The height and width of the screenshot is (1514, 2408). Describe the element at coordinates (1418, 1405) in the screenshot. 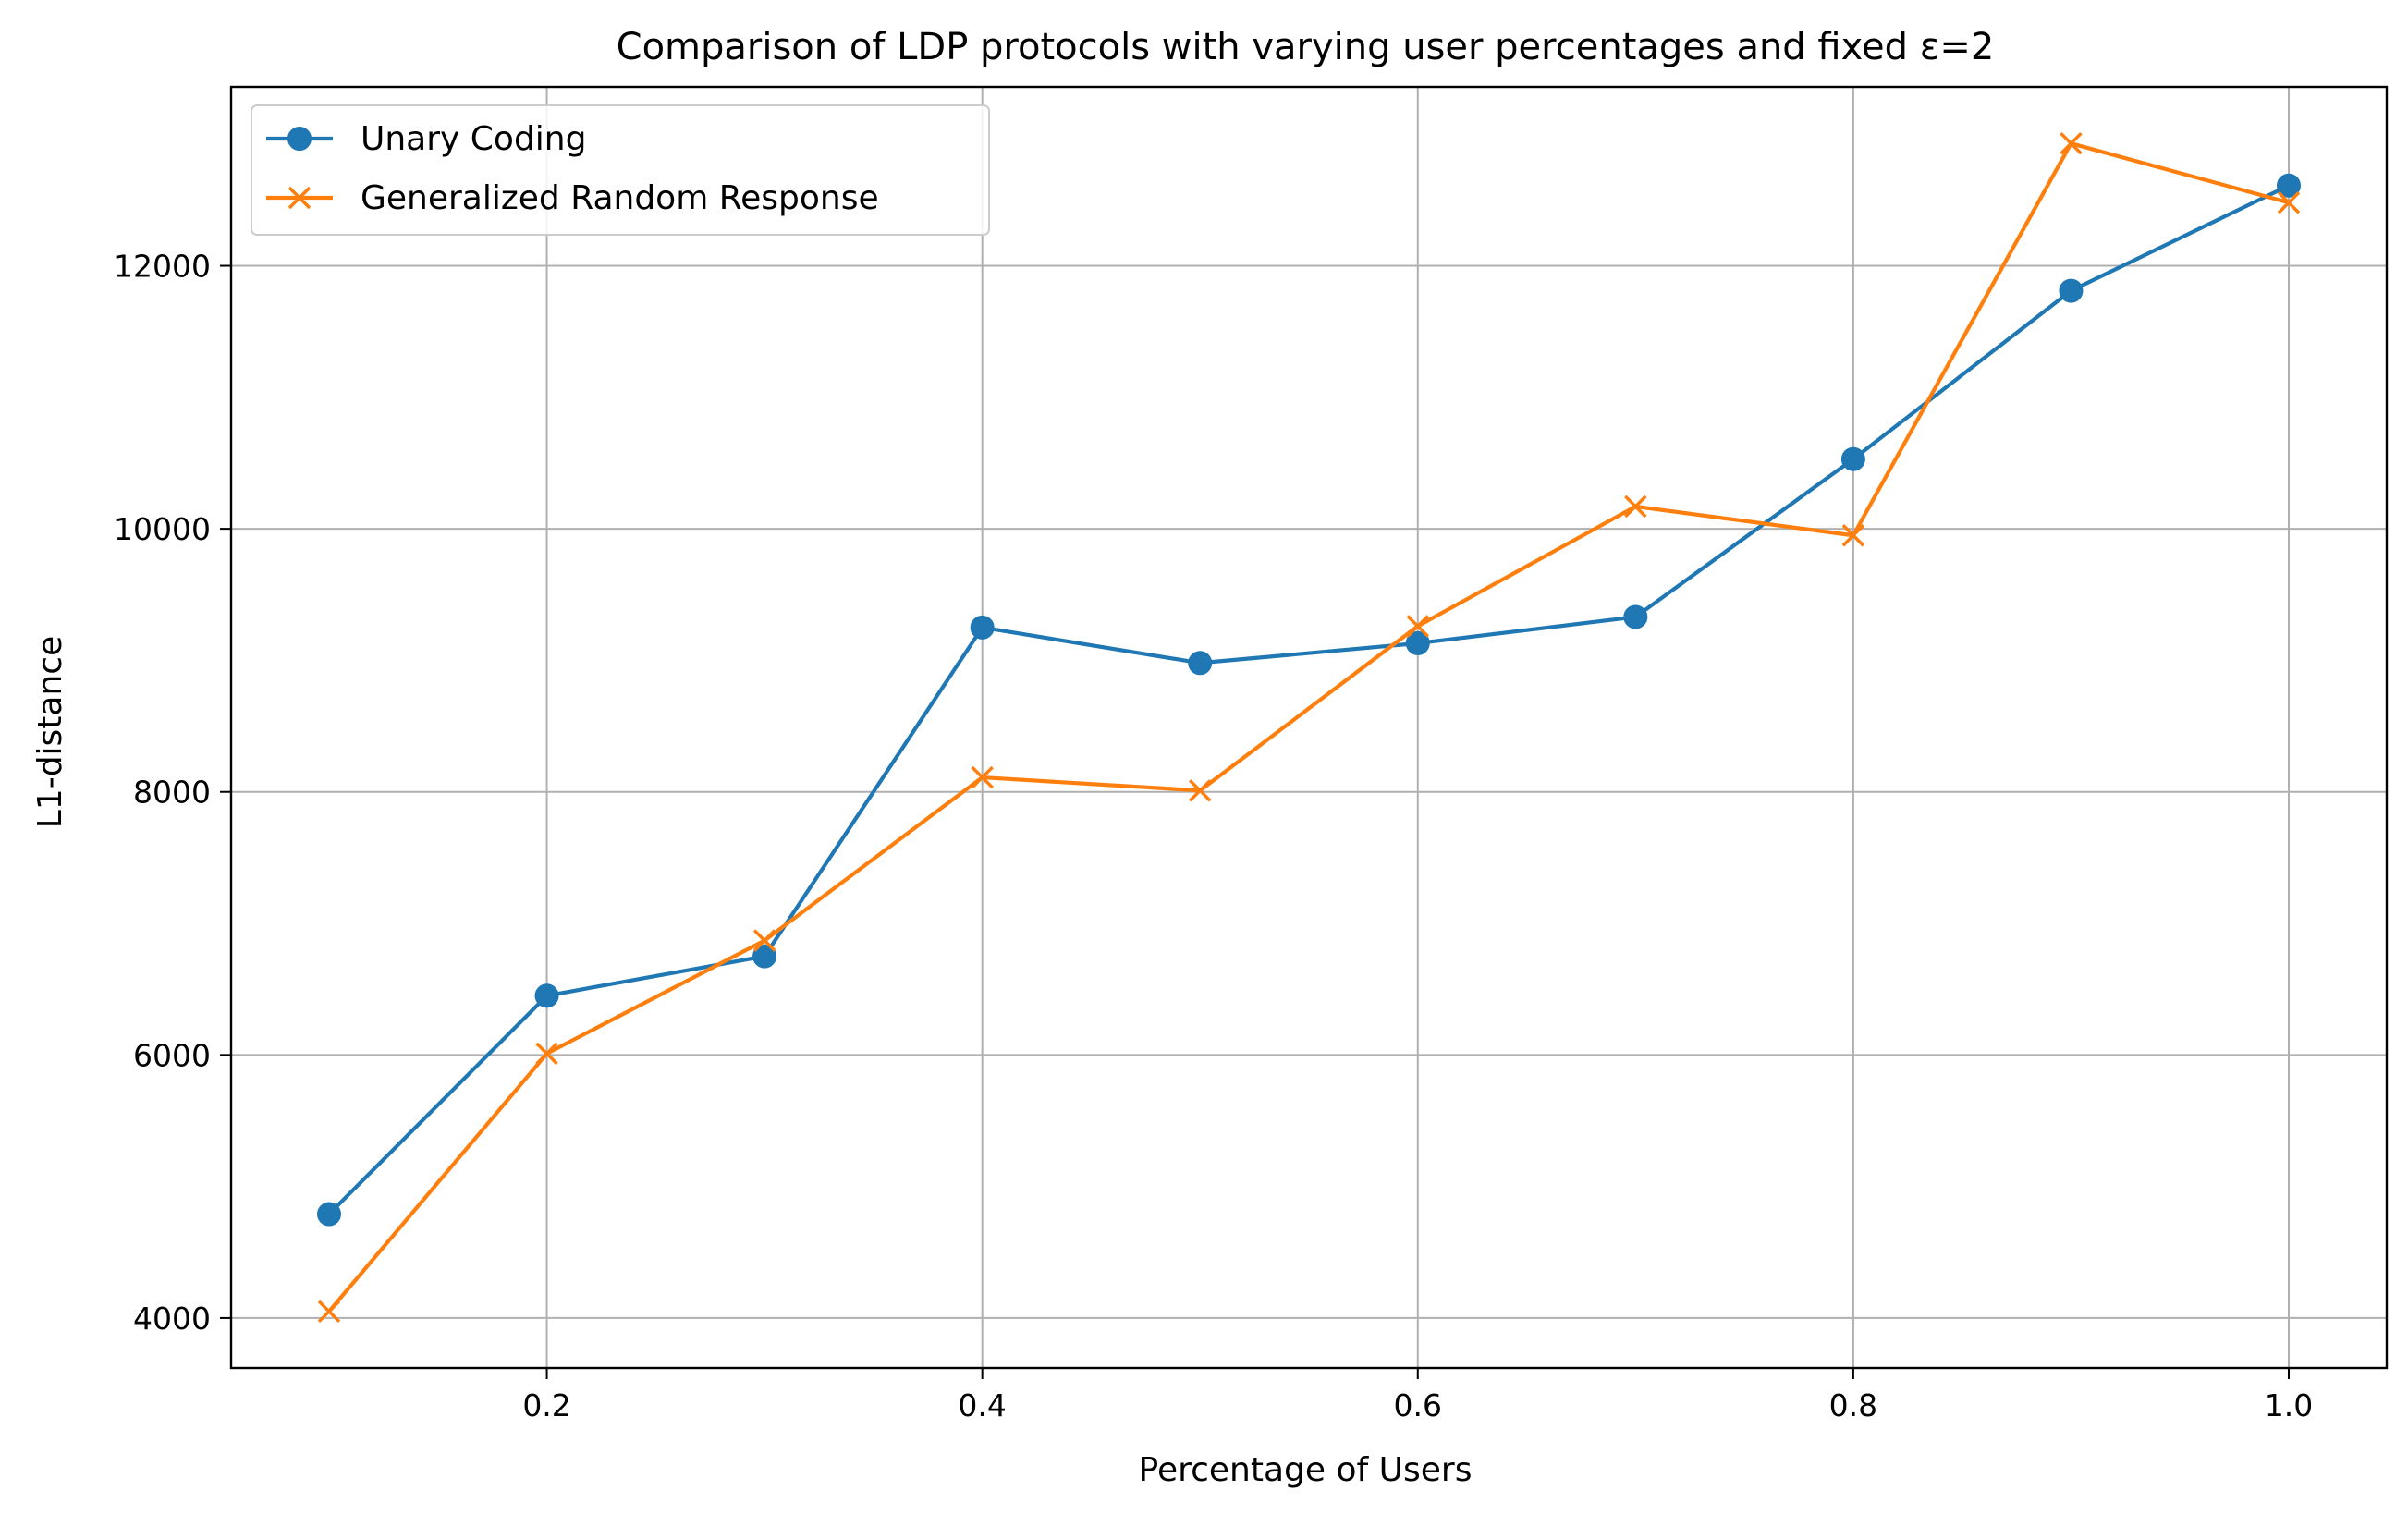

I see `x-tick-label: 0.6` at that location.